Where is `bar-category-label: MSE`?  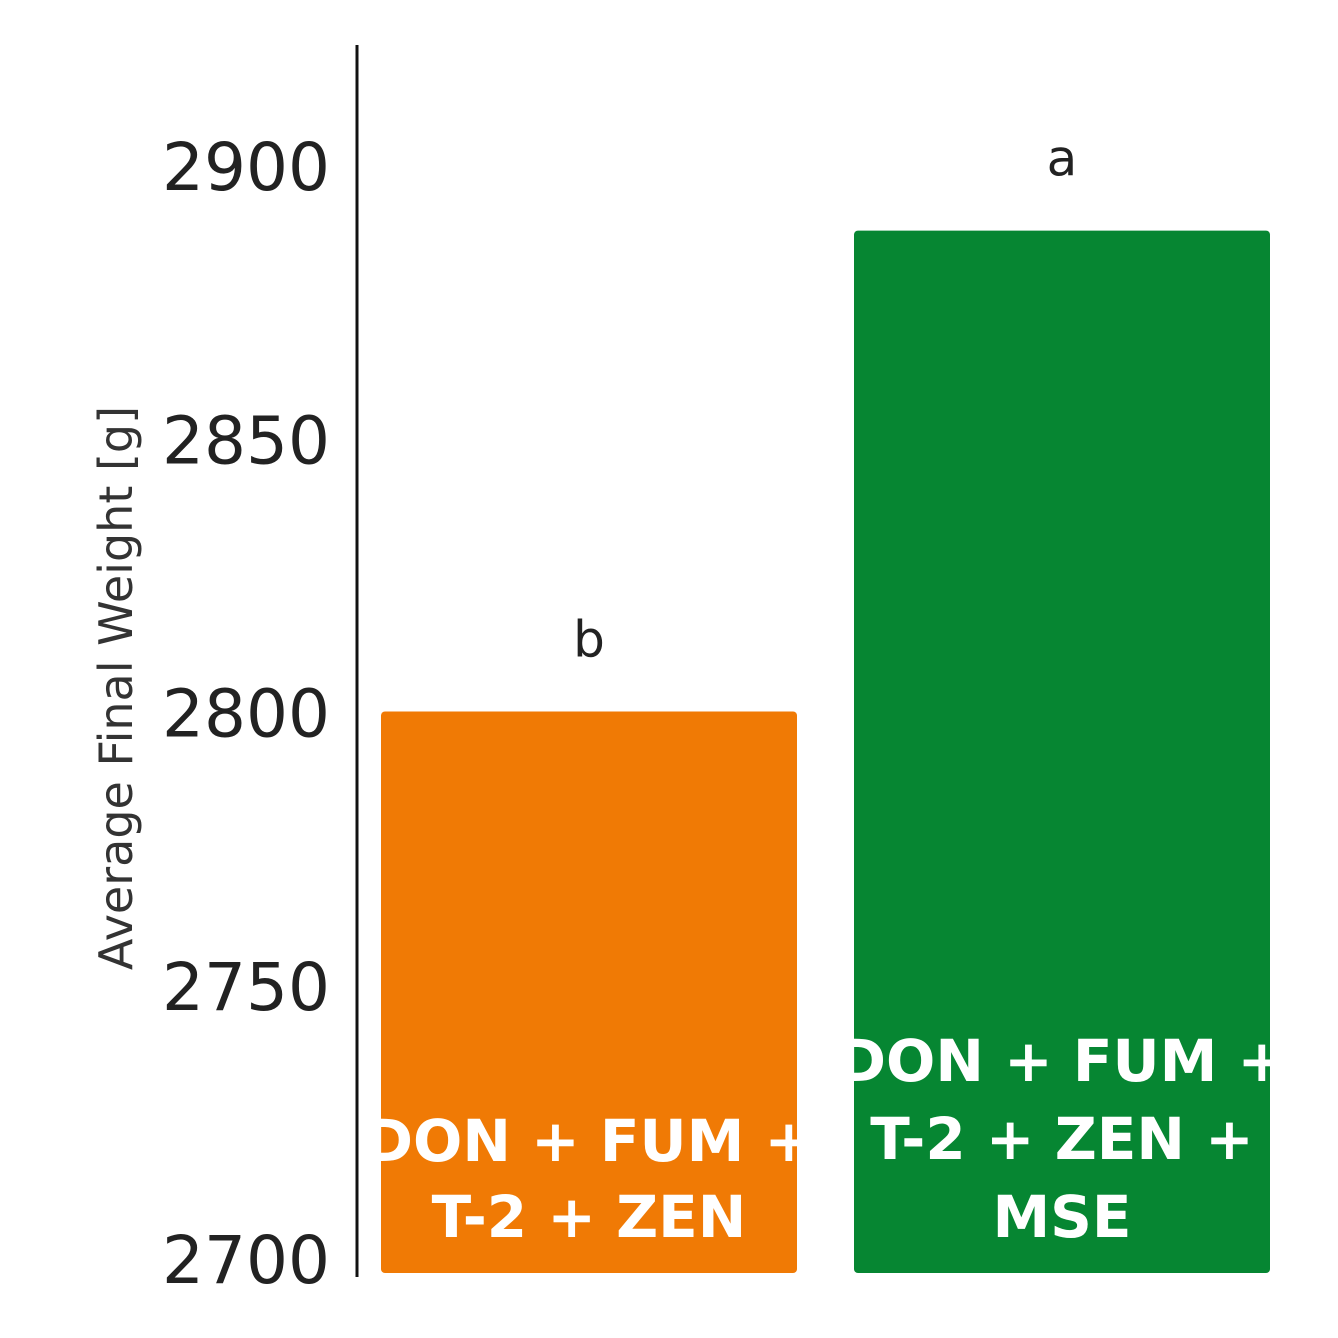 bar-category-label: MSE is located at coordinates (1061, 1217).